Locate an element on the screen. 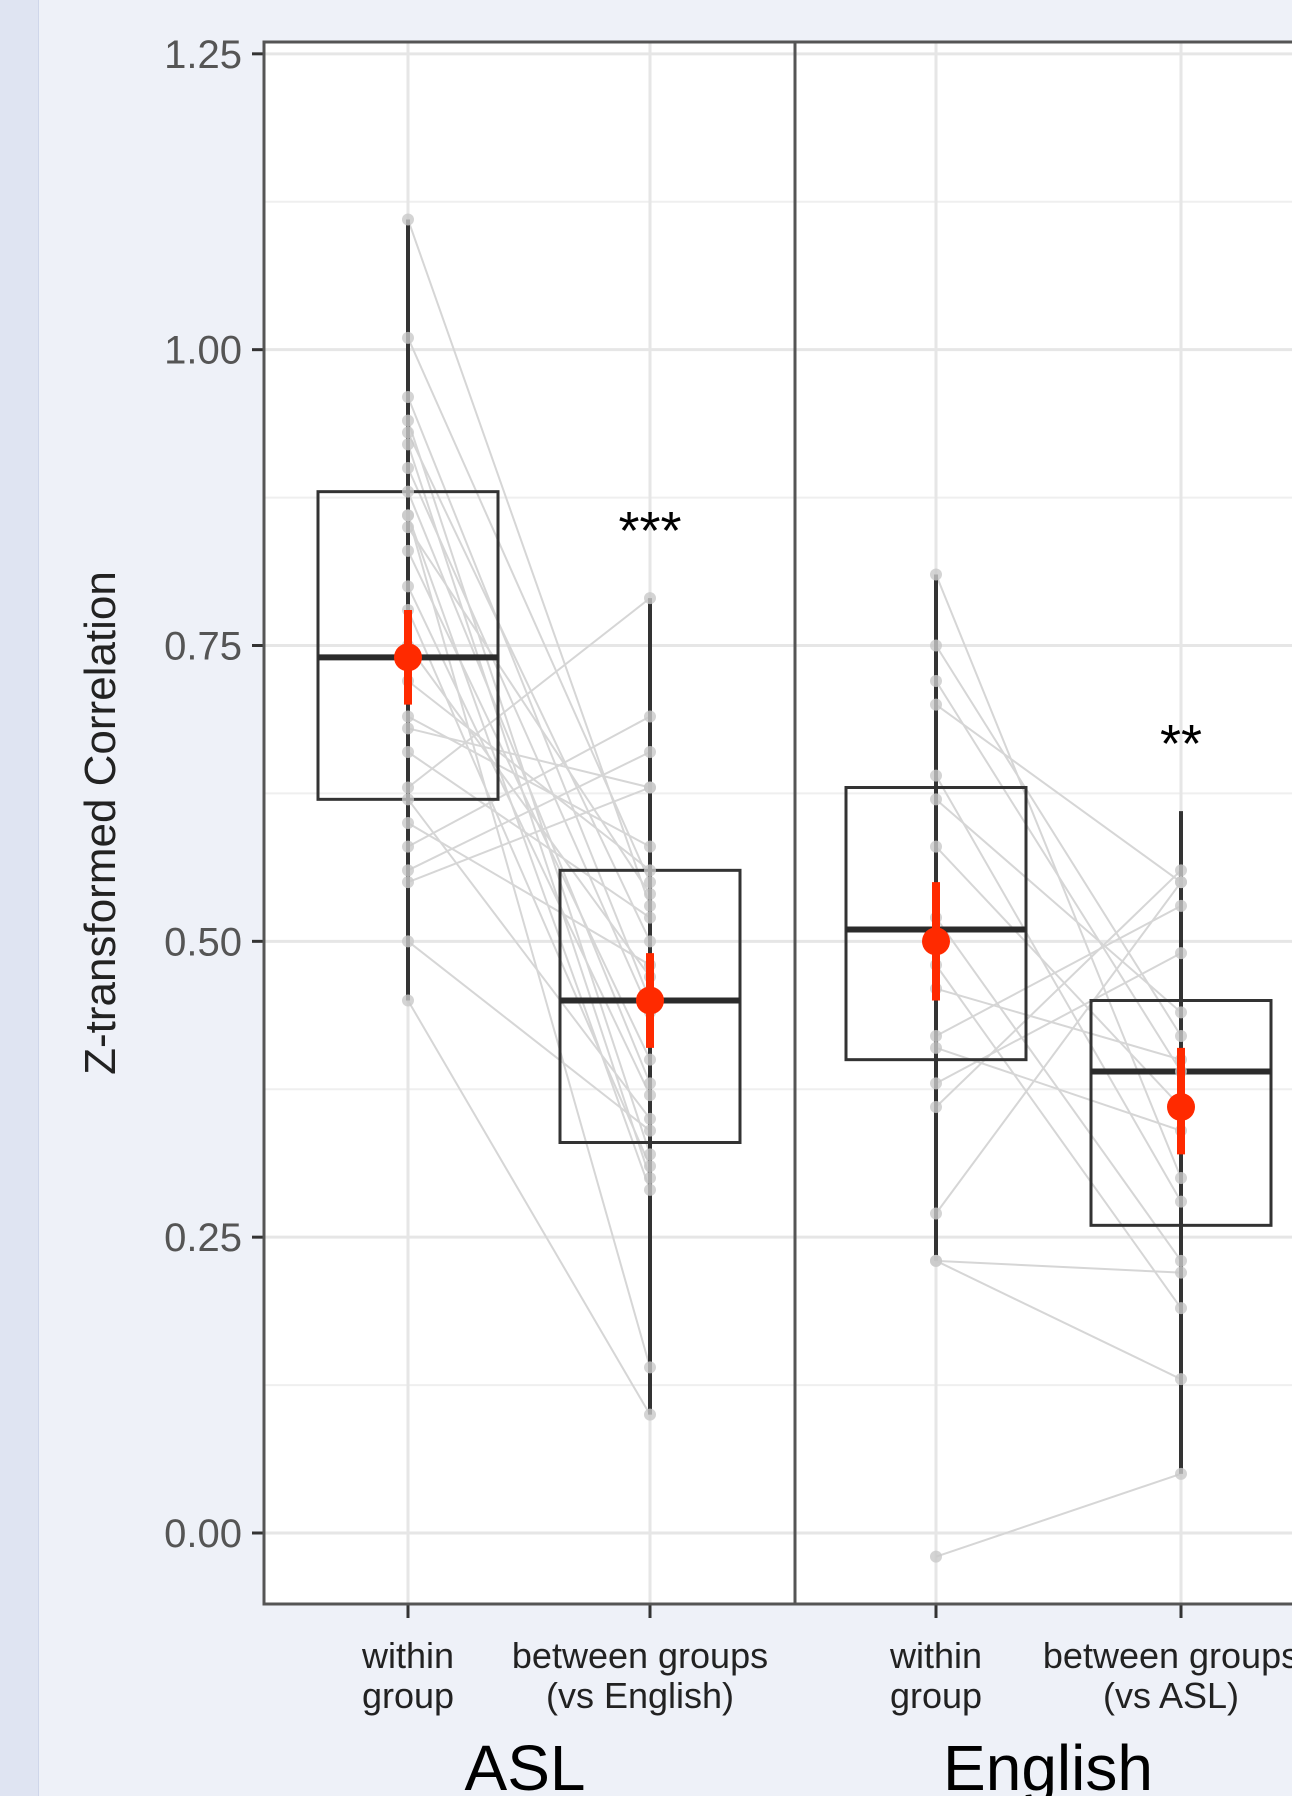 The height and width of the screenshot is (1796, 1292). y-tick-label: 1.25 is located at coordinates (203, 55).